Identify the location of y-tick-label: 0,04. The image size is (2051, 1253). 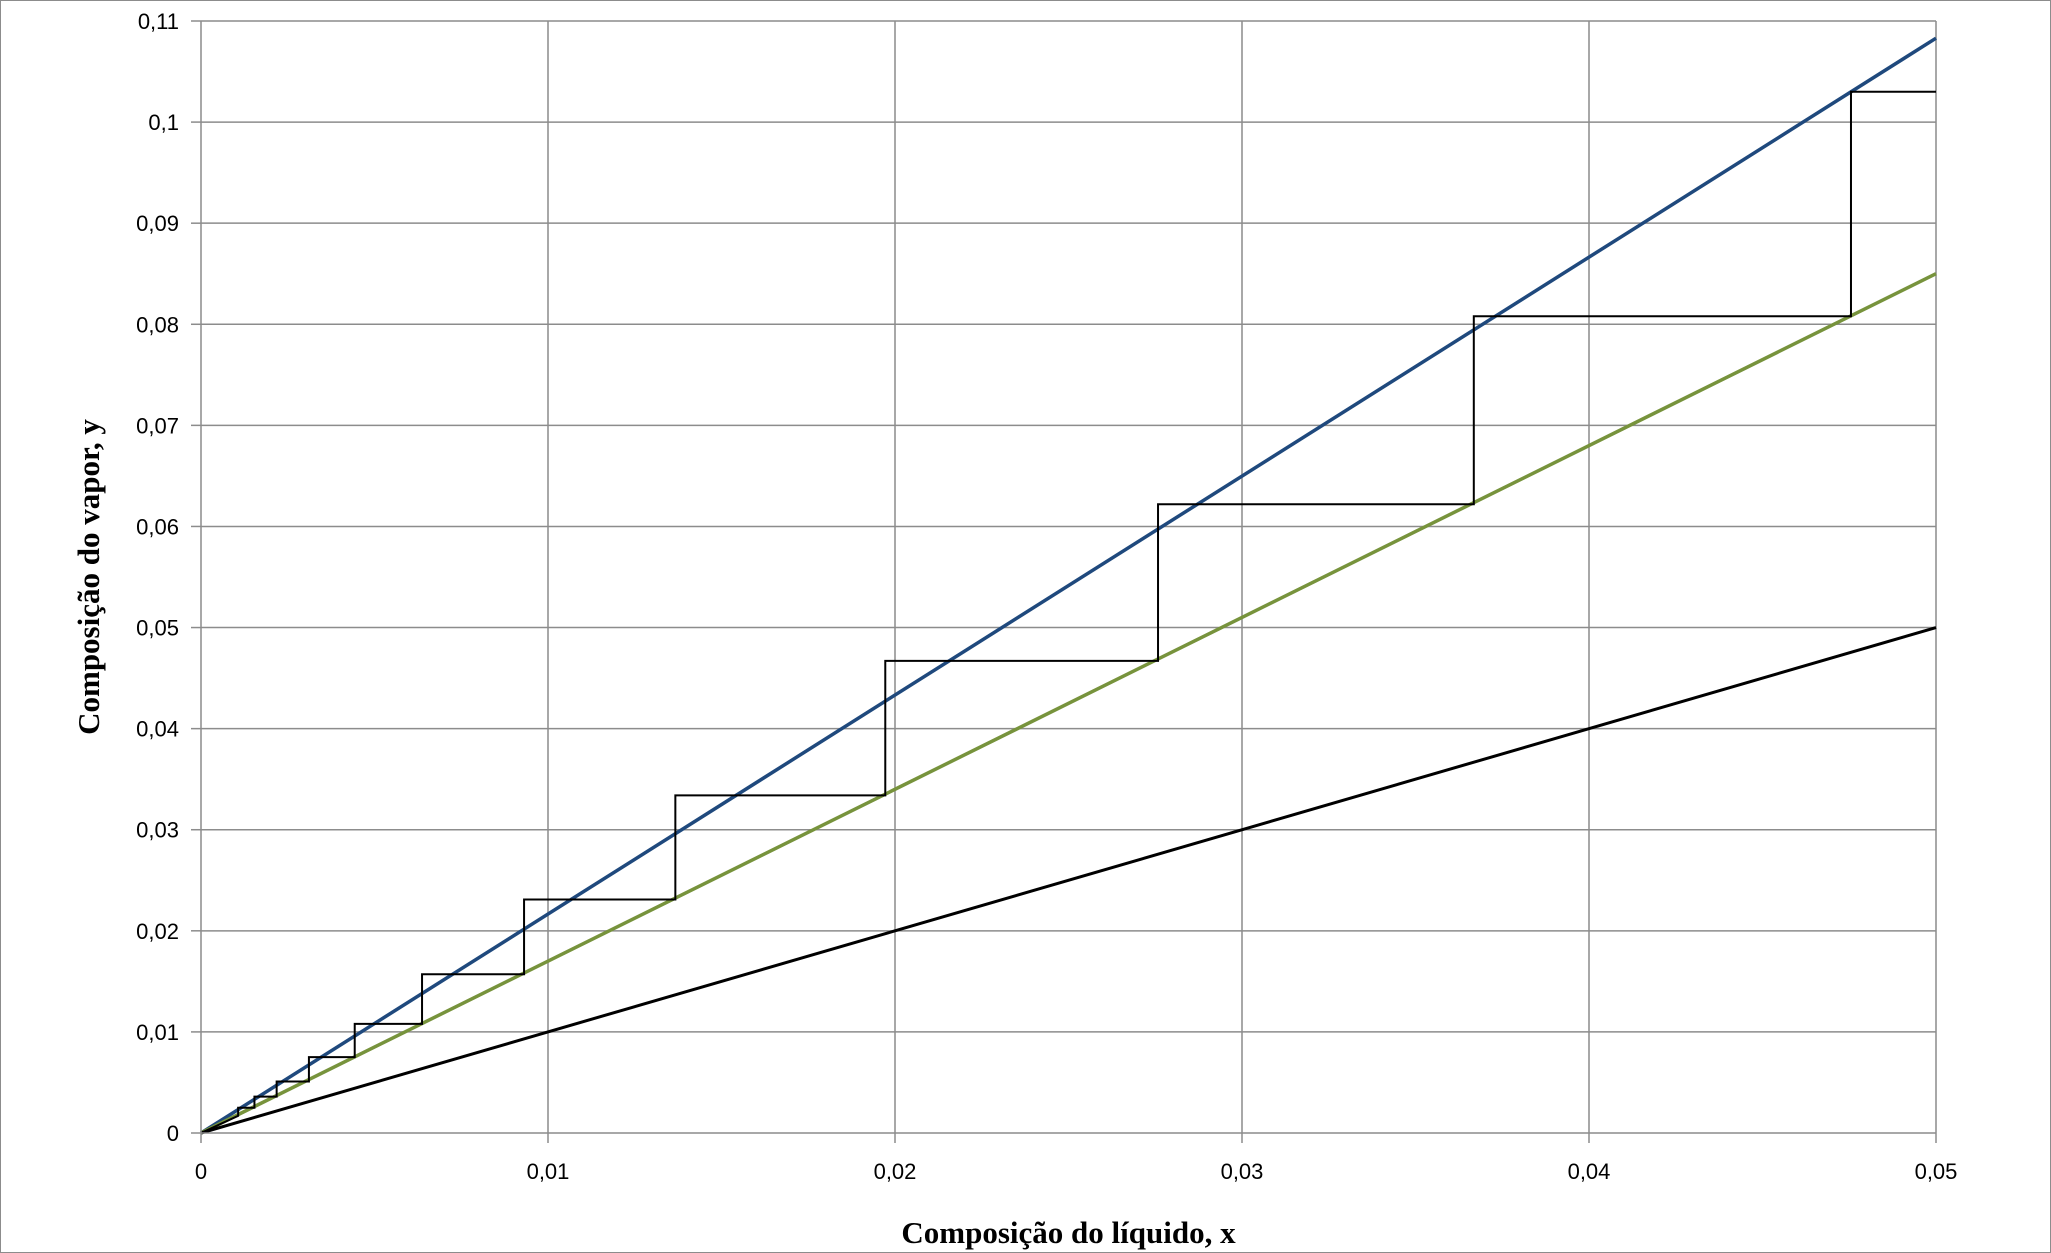
(157, 729).